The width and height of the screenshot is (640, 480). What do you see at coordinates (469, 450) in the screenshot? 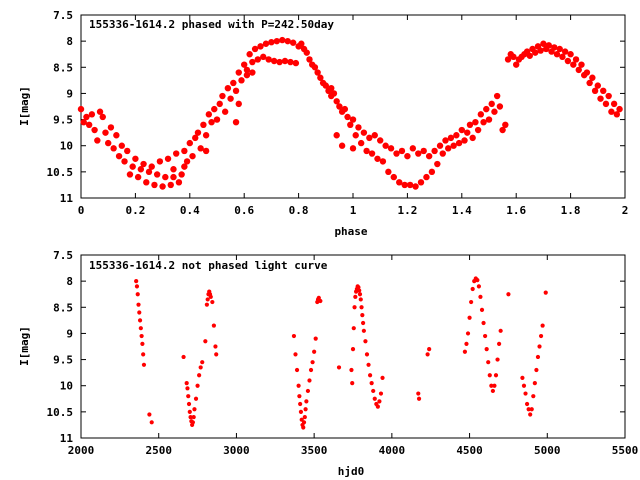
I see `unphased-x-tick-label: 4500` at bounding box center [469, 450].